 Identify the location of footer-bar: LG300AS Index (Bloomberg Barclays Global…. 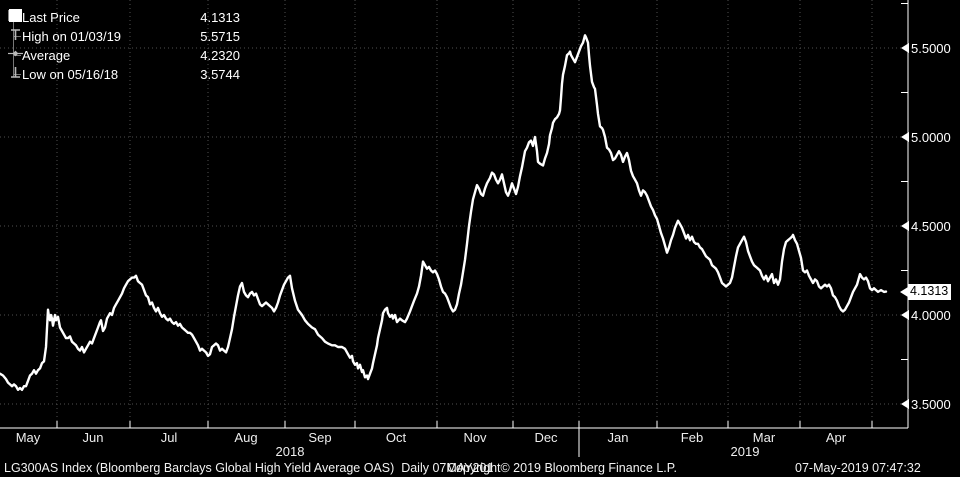
(480, 469).